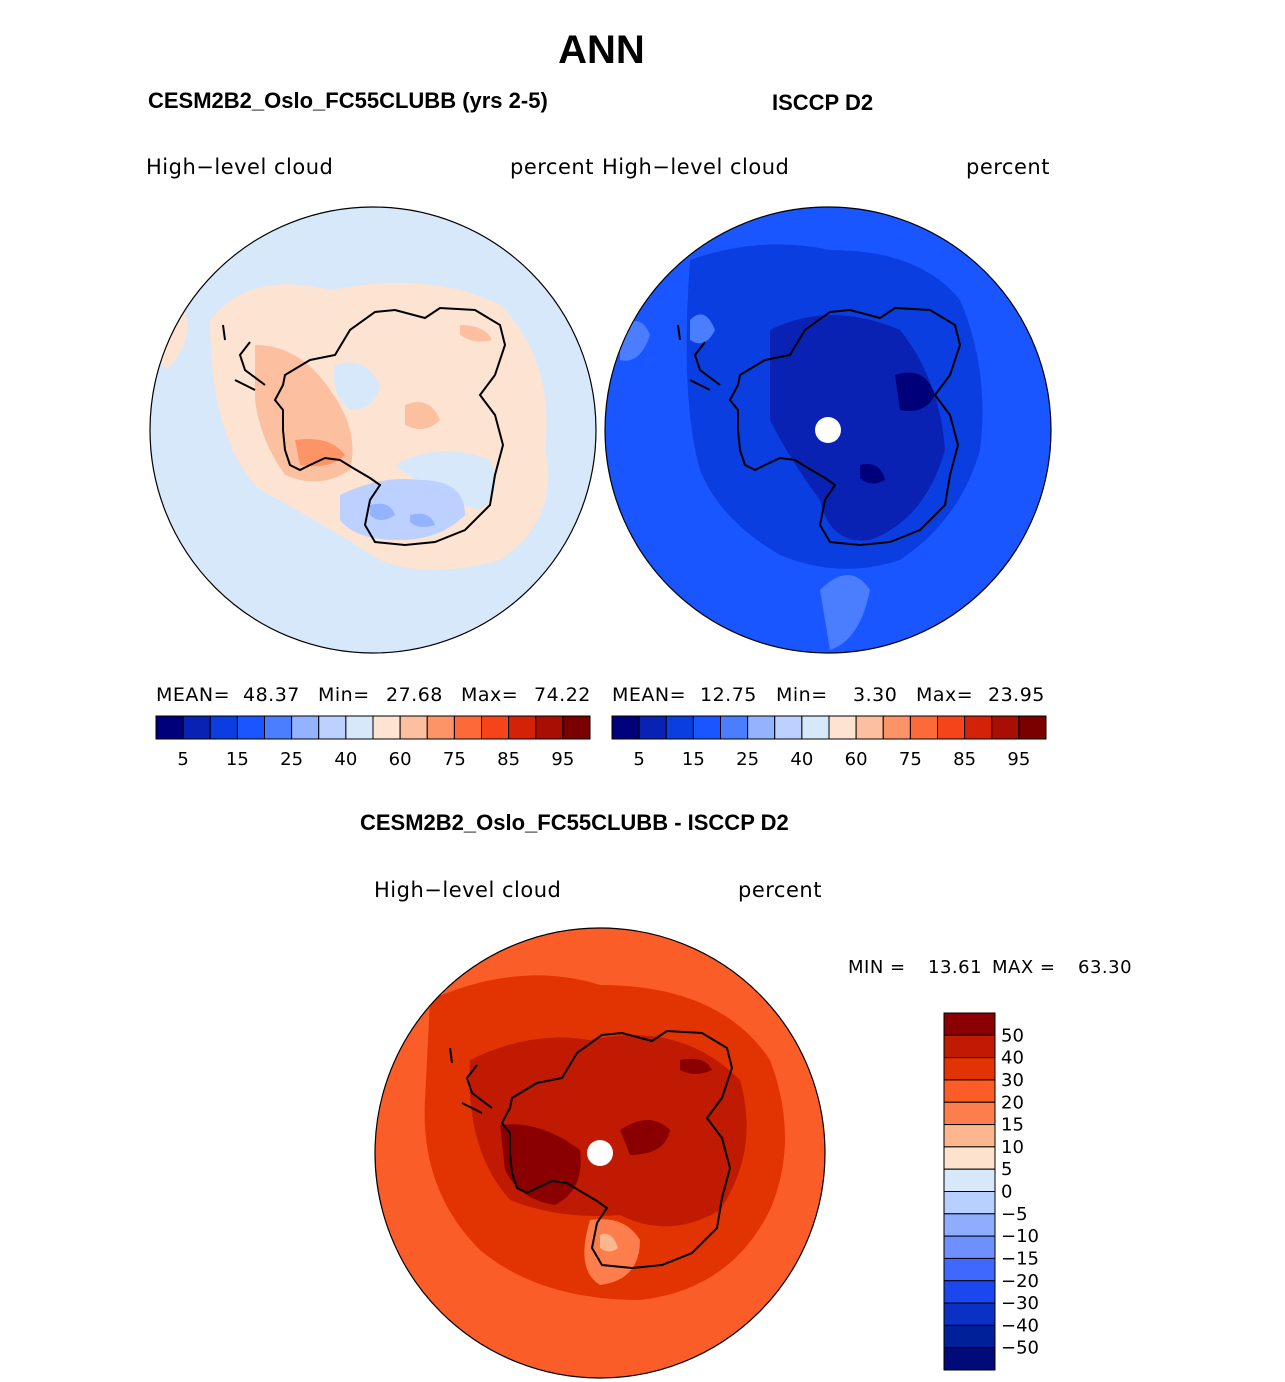 The image size is (1285, 1382). I want to click on panel1-max-value: 74.22, so click(562, 695).